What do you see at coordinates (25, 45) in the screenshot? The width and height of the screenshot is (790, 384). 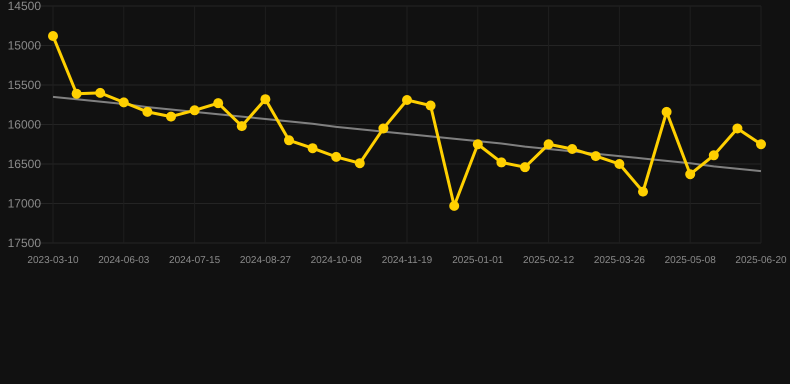 I see `y-tick-label: 15000` at bounding box center [25, 45].